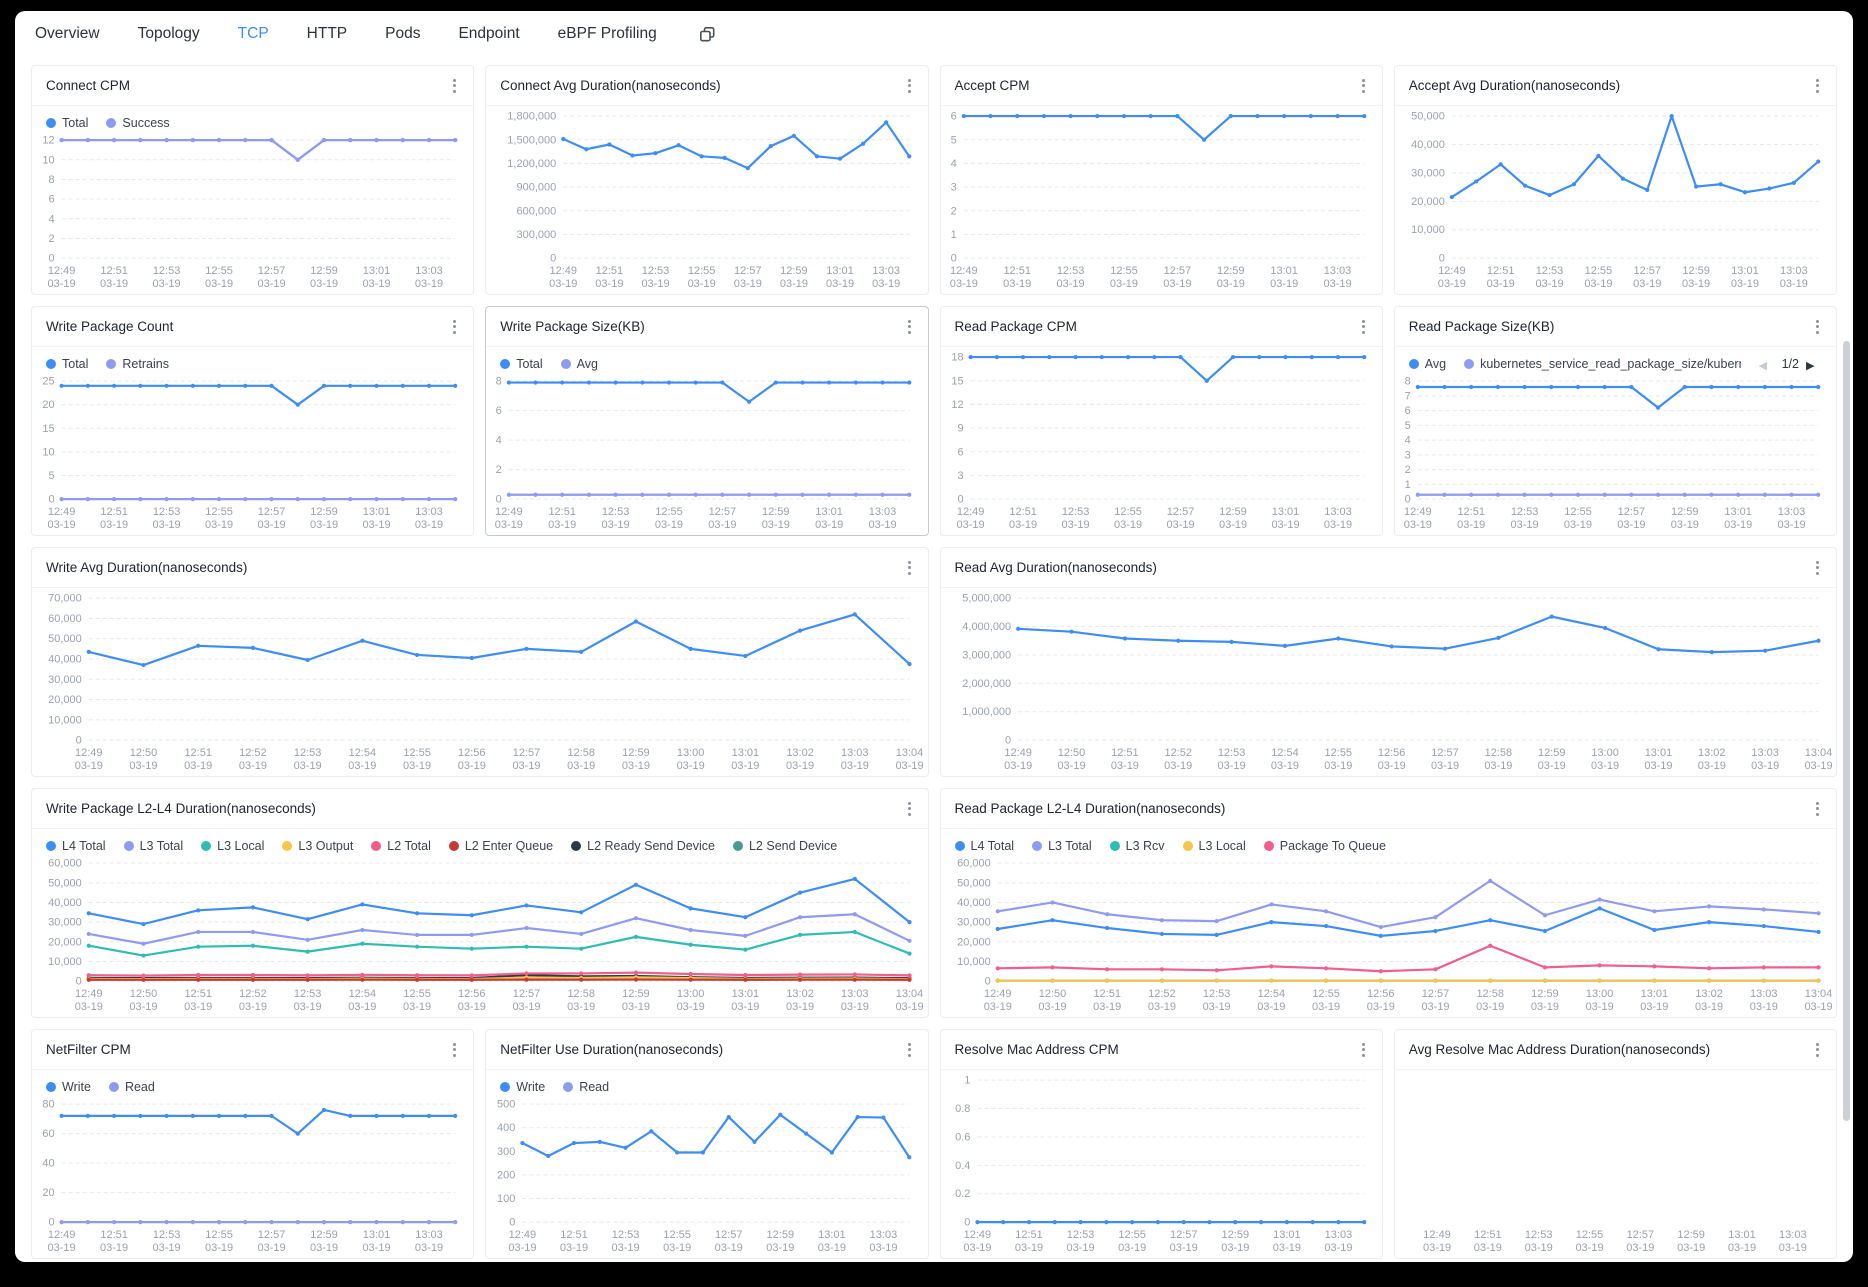  What do you see at coordinates (500, 846) in the screenshot?
I see `legend-item-l2-enter-queue: L2 Enter Queue` at bounding box center [500, 846].